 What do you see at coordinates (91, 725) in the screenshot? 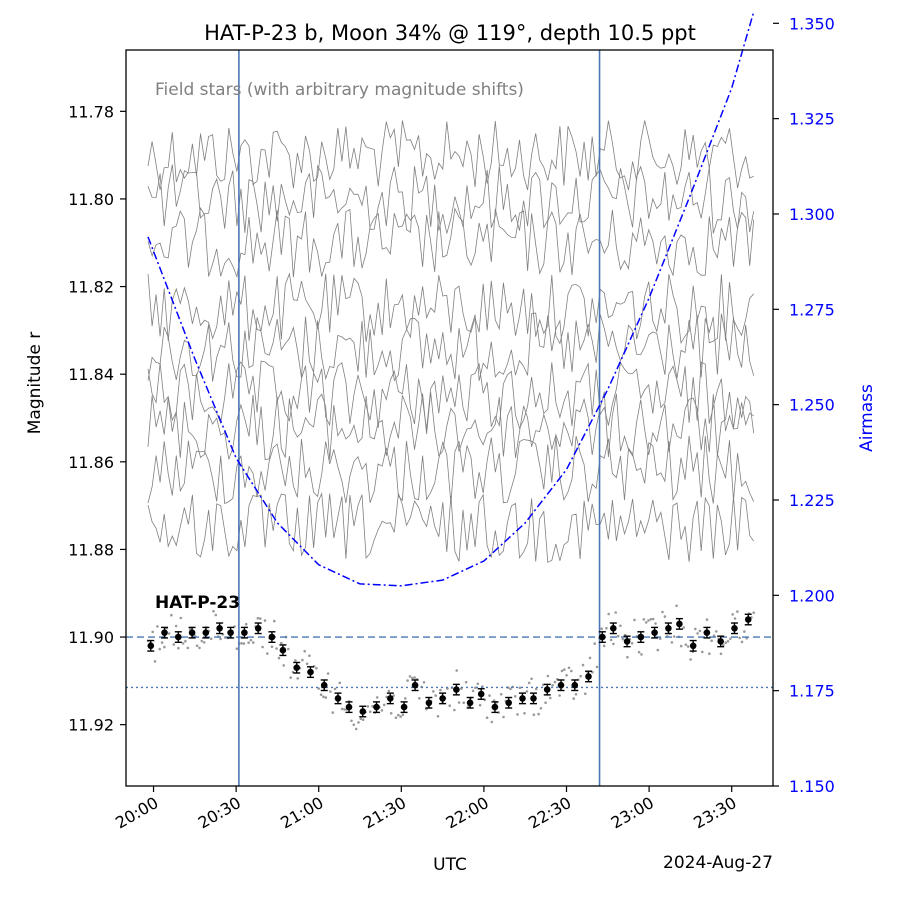
I see `y-tick-label: 11.92` at bounding box center [91, 725].